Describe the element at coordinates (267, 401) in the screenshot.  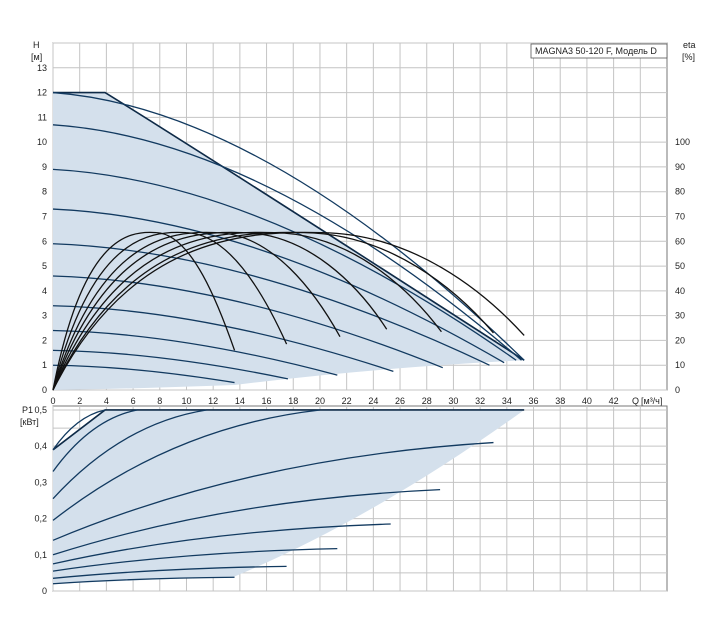
I see `x-tick-label: 16` at that location.